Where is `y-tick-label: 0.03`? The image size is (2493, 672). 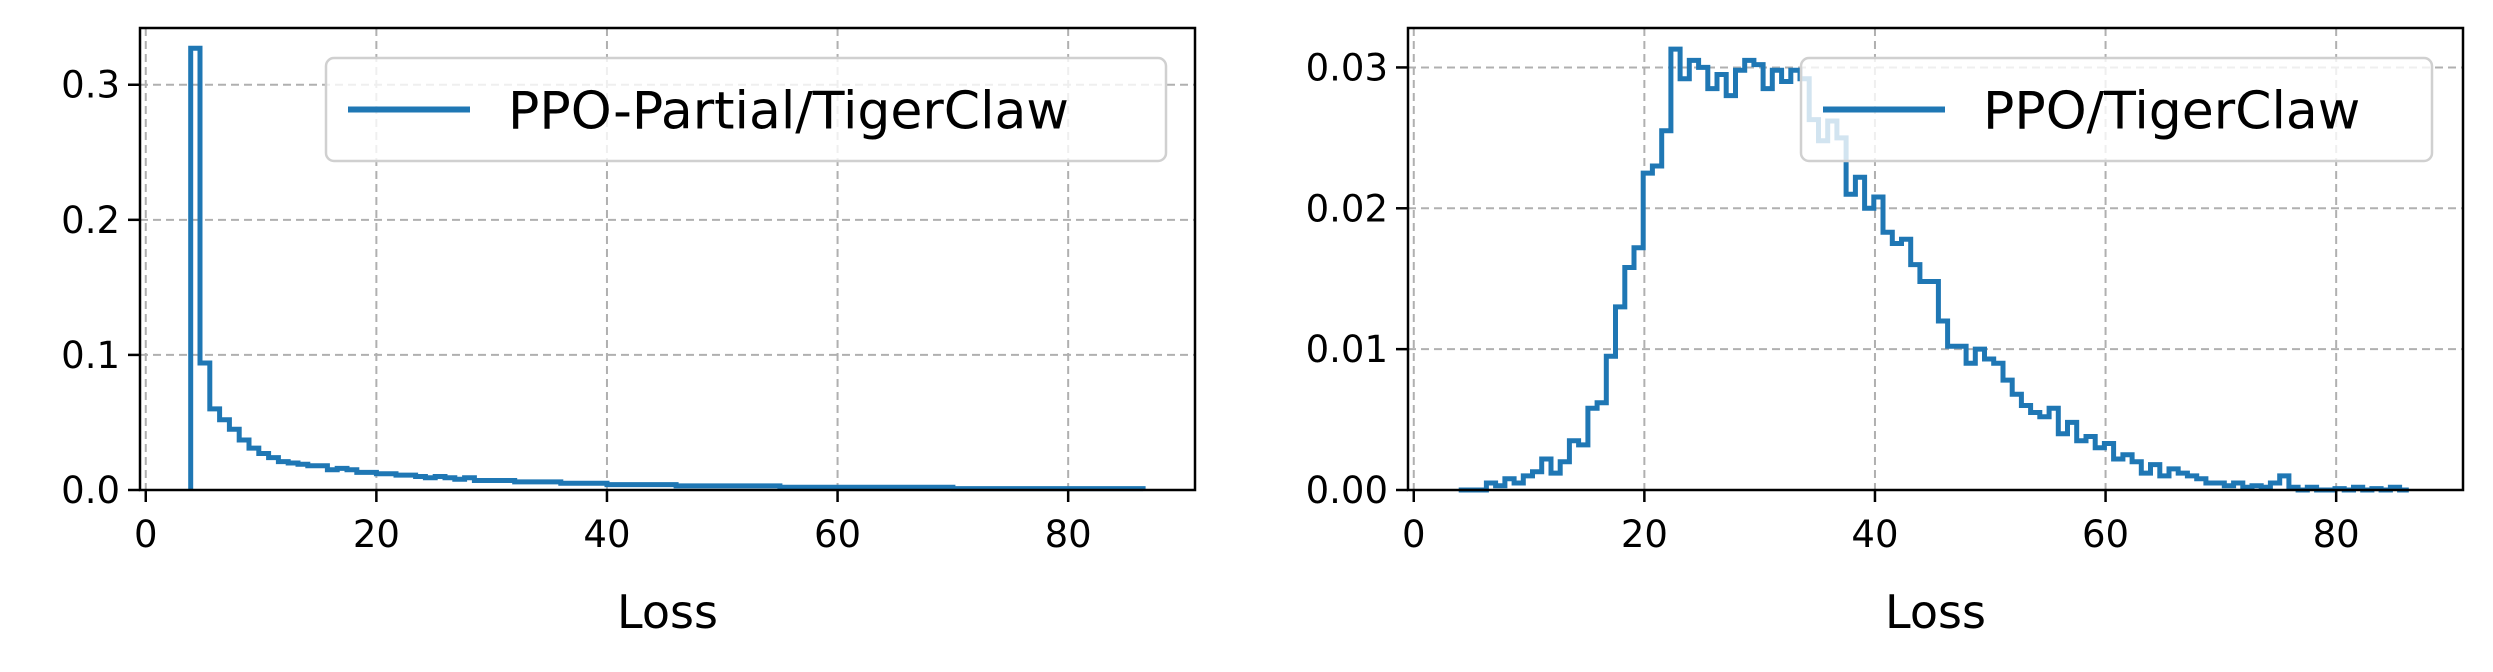
y-tick-label: 0.03 is located at coordinates (1347, 67).